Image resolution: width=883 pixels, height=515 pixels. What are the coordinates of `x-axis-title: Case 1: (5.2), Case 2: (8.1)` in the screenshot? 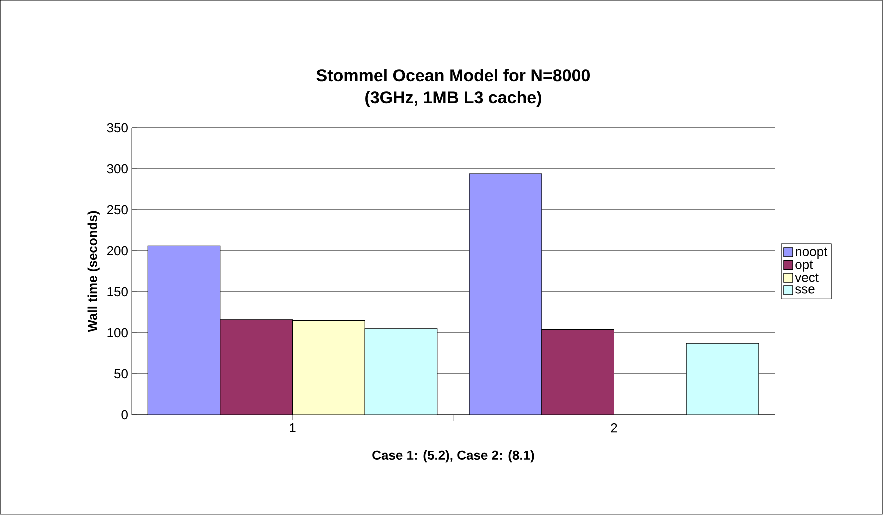 It's located at (453, 456).